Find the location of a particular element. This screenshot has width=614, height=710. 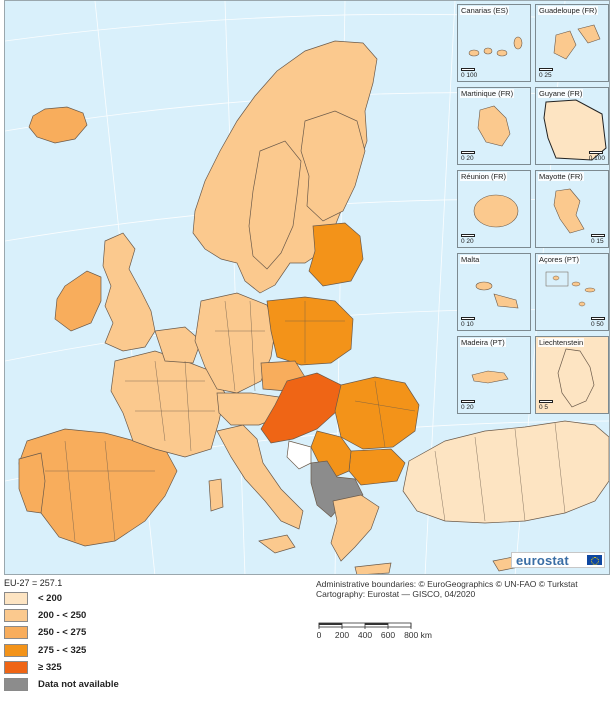

legend-item: 275 - < 325 is located at coordinates (154, 650).